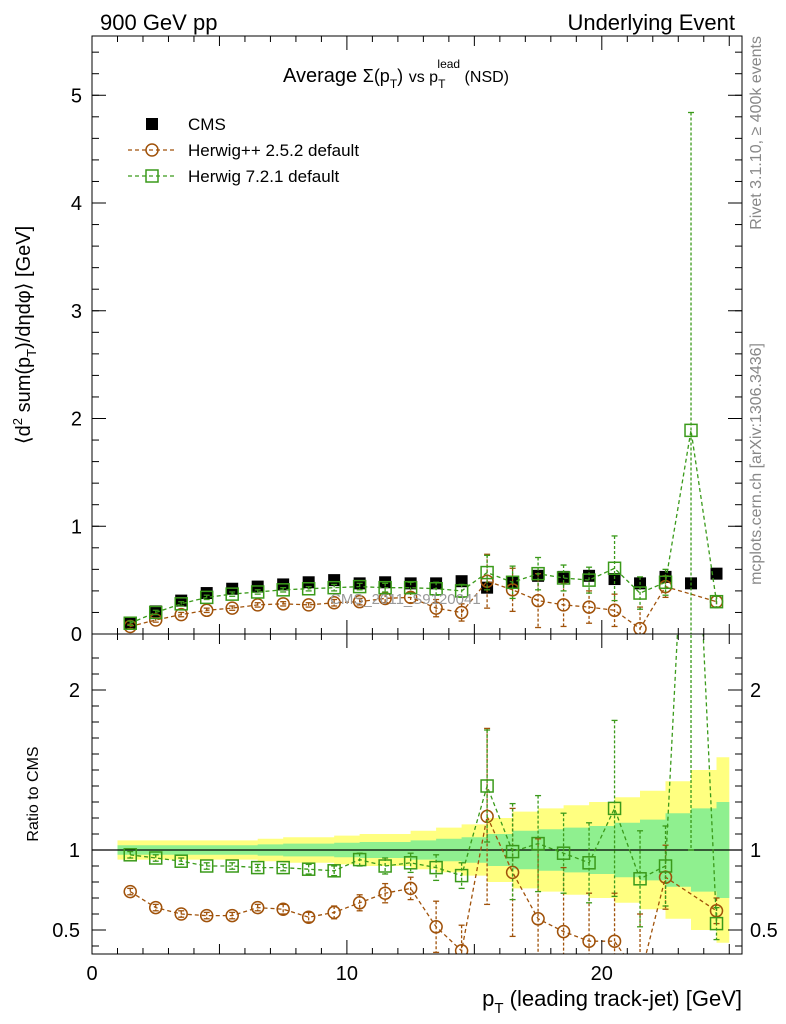 The image size is (786, 1024). Describe the element at coordinates (24, 335) in the screenshot. I see `main-ylabel: ⟨d2 sum(pT)/dηdφ⟩ [GeV]` at that location.